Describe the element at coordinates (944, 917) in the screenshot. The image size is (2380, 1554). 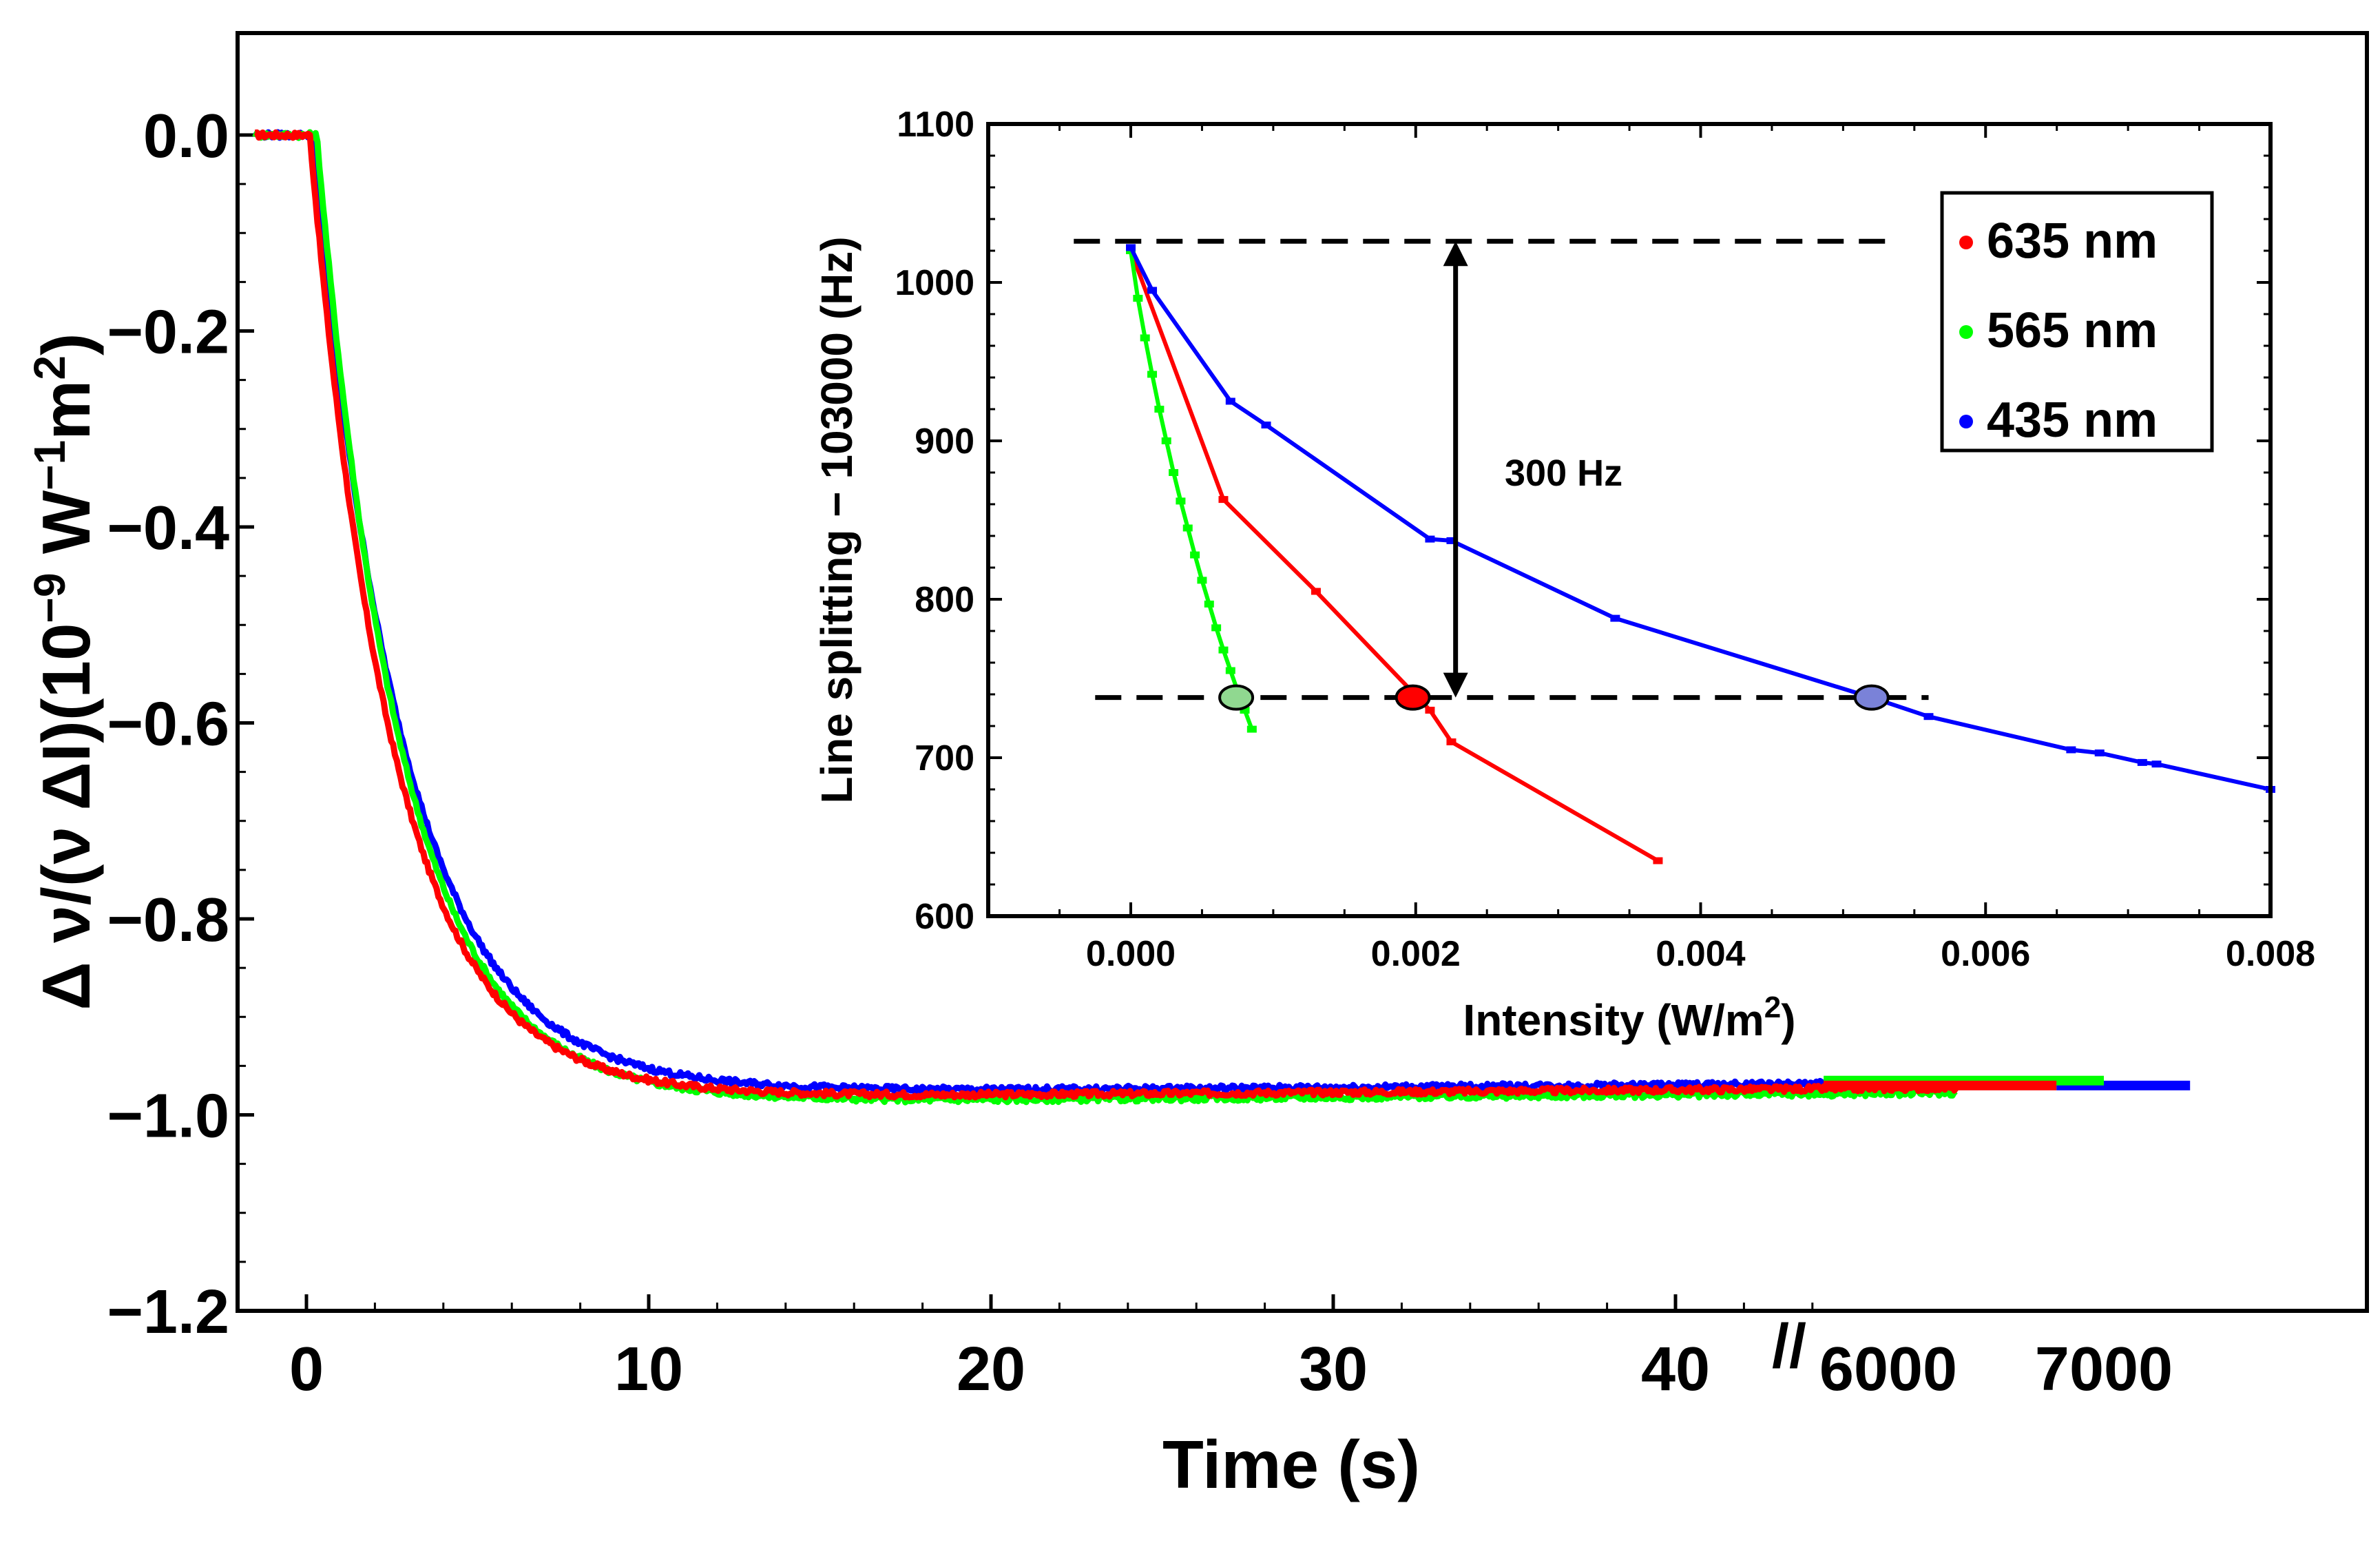
I see `inset-y-tick-label: 600` at that location.